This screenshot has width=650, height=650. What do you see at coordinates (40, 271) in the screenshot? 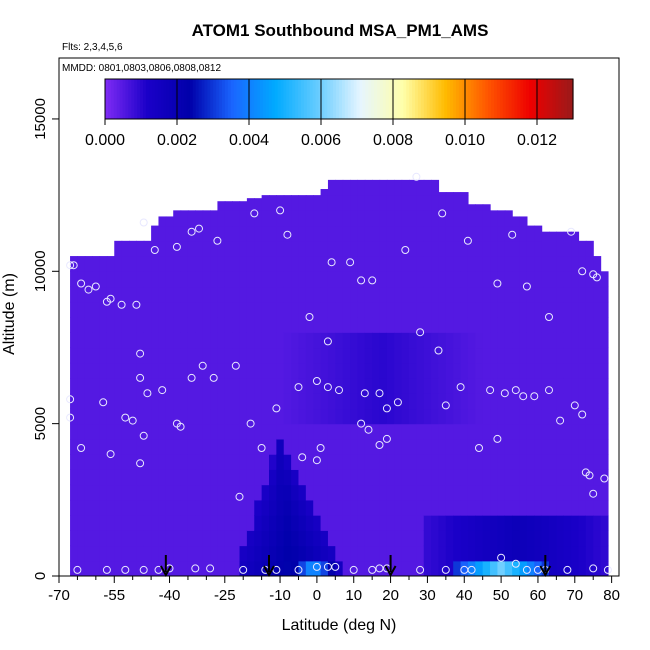
I see `y-tick-label: 10000` at bounding box center [40, 271].